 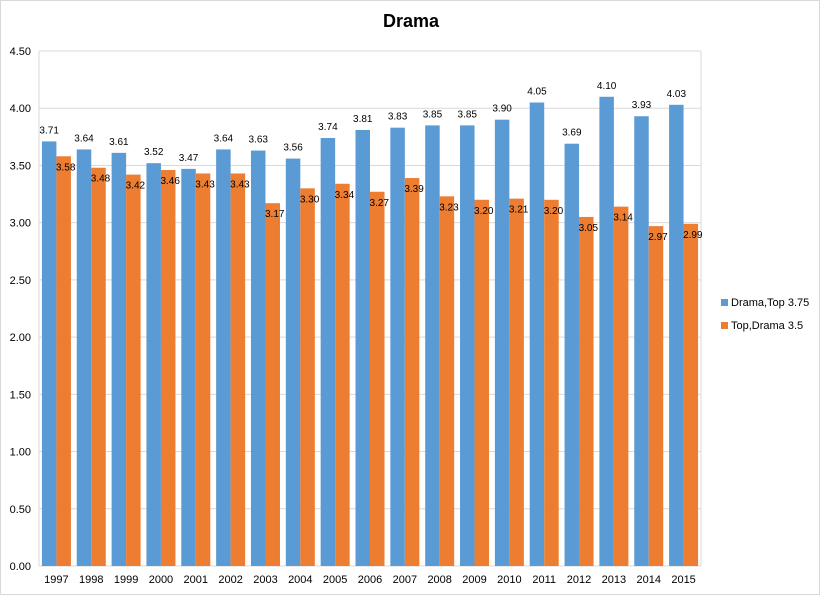 What do you see at coordinates (572, 133) in the screenshot?
I see `data-label-2012-series-1: 3.69` at bounding box center [572, 133].